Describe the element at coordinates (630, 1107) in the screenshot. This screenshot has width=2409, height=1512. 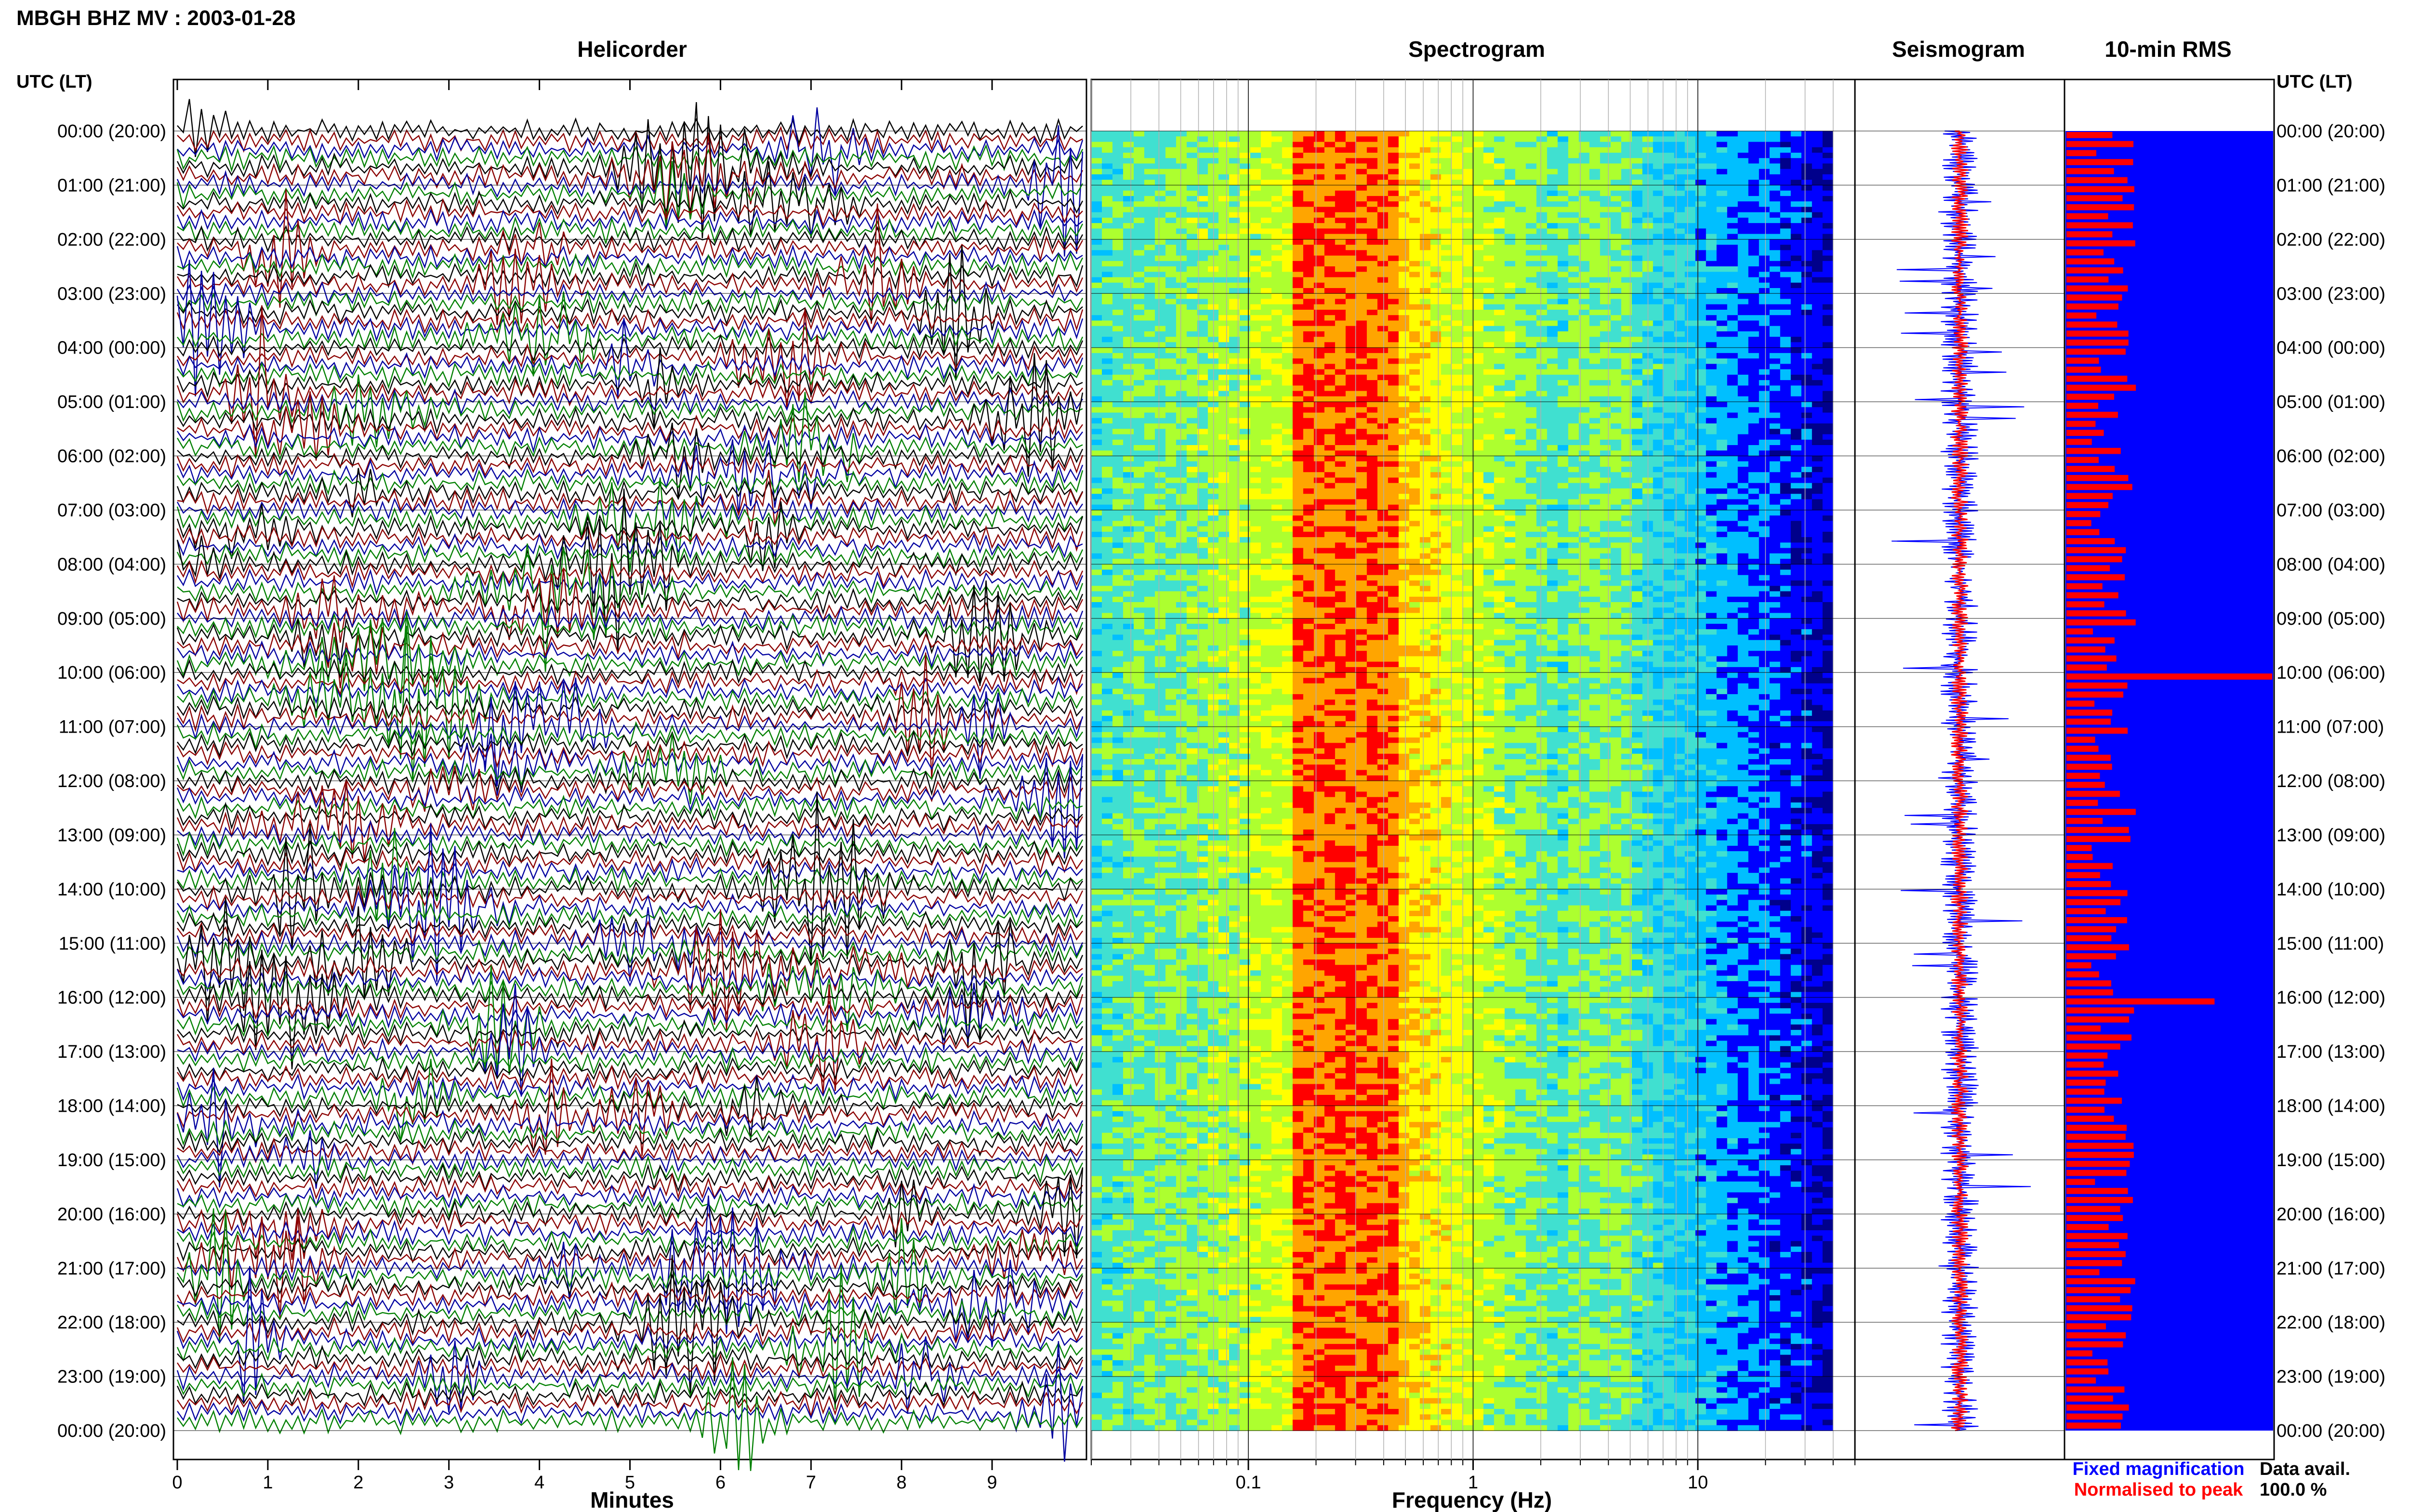
I see `helicorder-trace` at that location.